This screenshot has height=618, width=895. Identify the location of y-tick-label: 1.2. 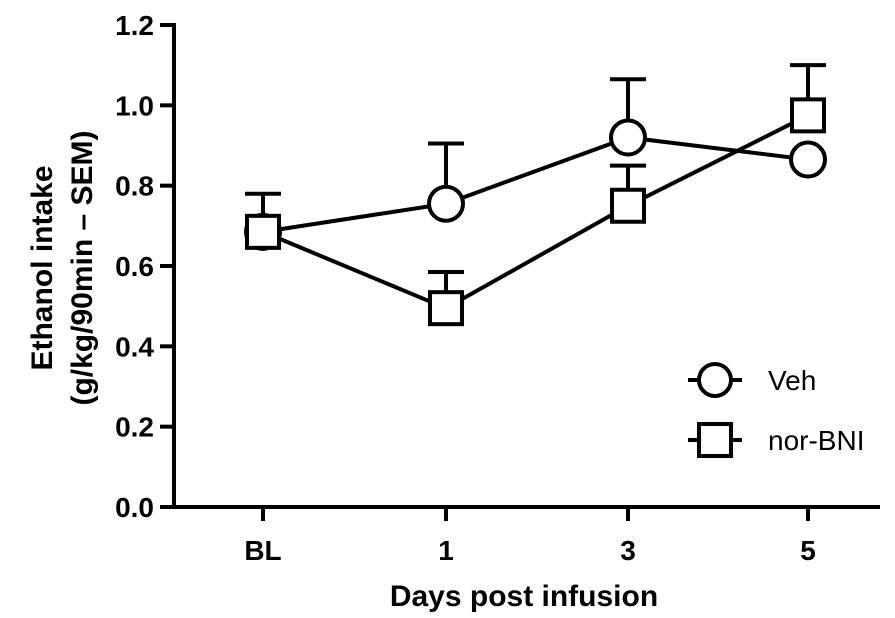
(134, 25).